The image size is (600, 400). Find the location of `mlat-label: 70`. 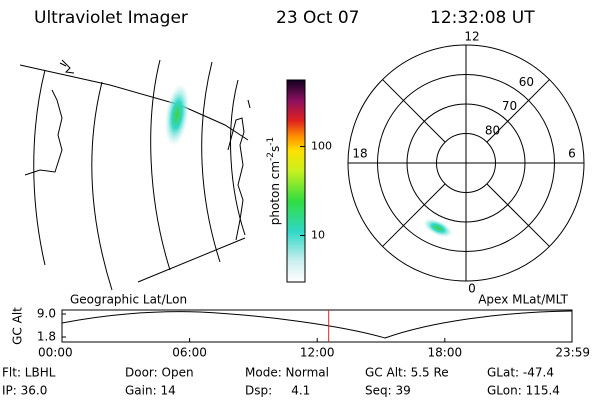

mlat-label: 70 is located at coordinates (509, 106).